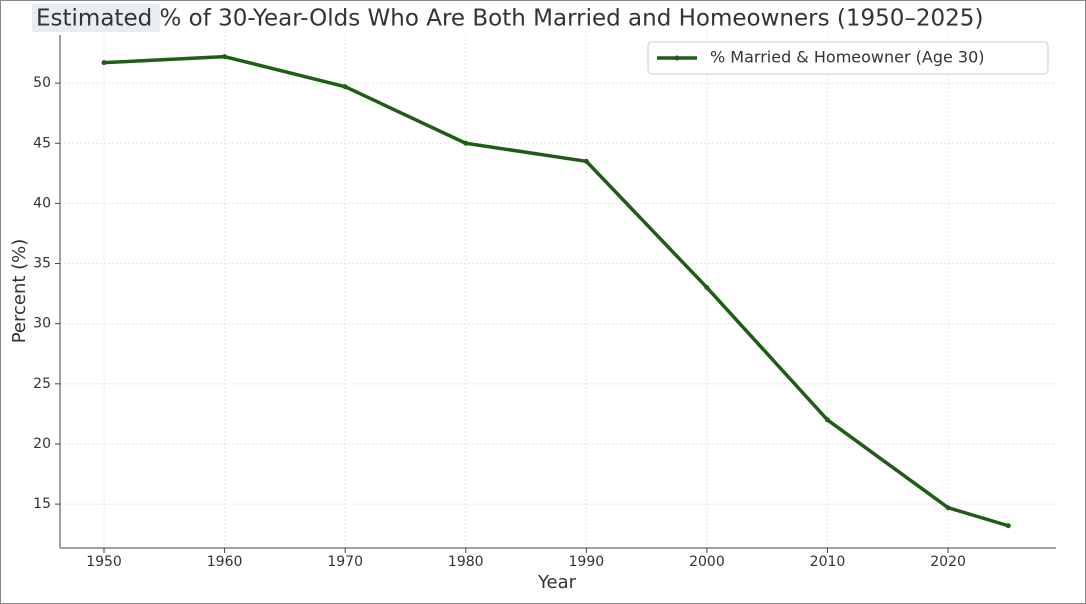  I want to click on x-tick-label: 1960, so click(225, 562).